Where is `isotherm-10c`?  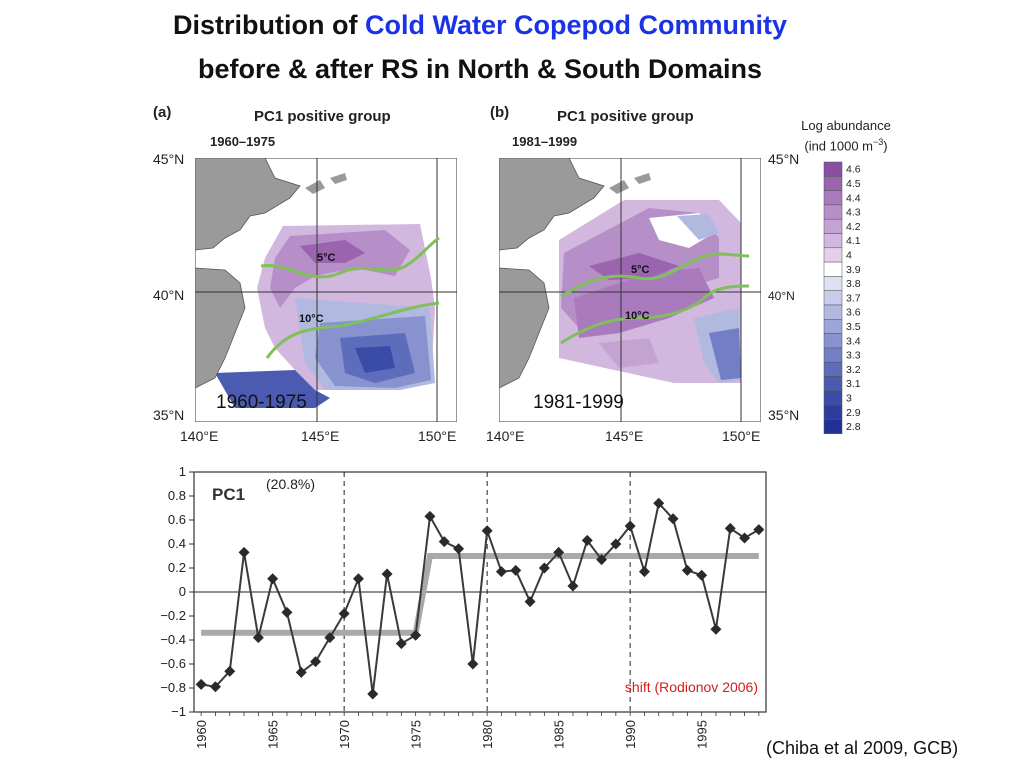
isotherm-10c is located at coordinates (352, 330).